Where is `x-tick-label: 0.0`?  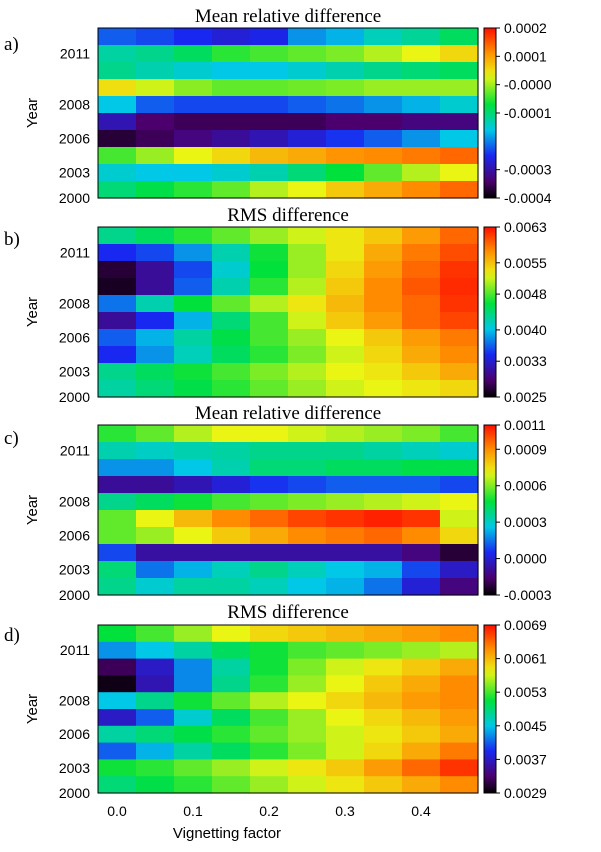 x-tick-label: 0.0 is located at coordinates (117, 811).